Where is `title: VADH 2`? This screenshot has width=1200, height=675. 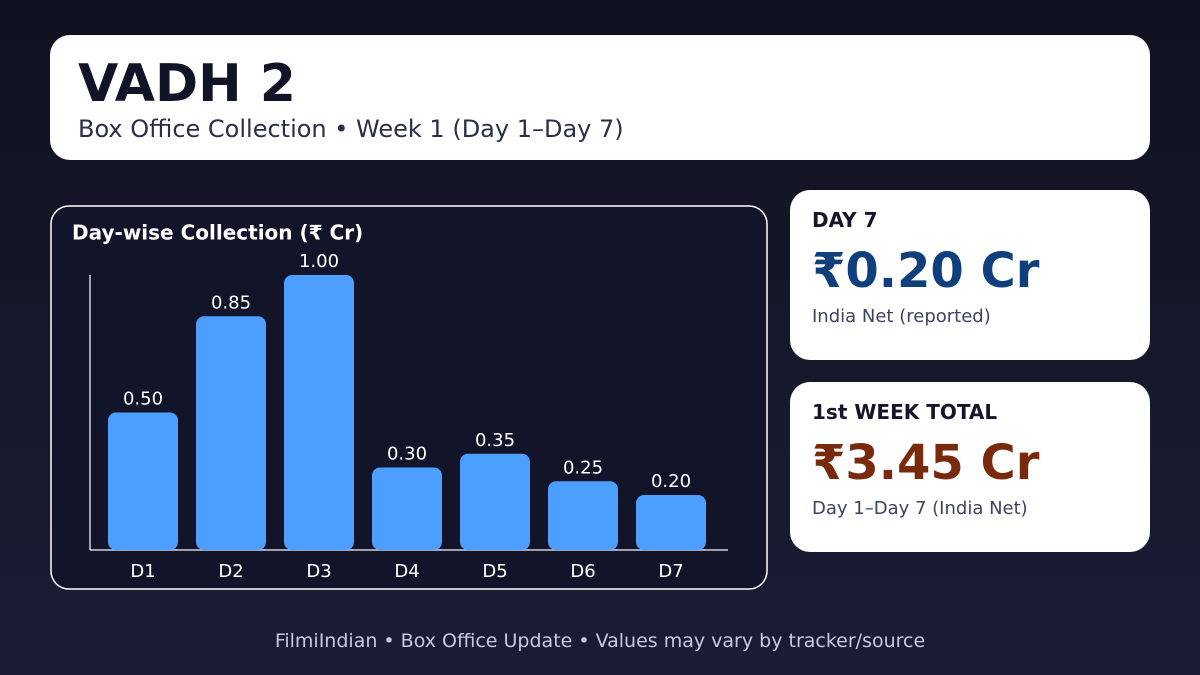
title: VADH 2 is located at coordinates (187, 84).